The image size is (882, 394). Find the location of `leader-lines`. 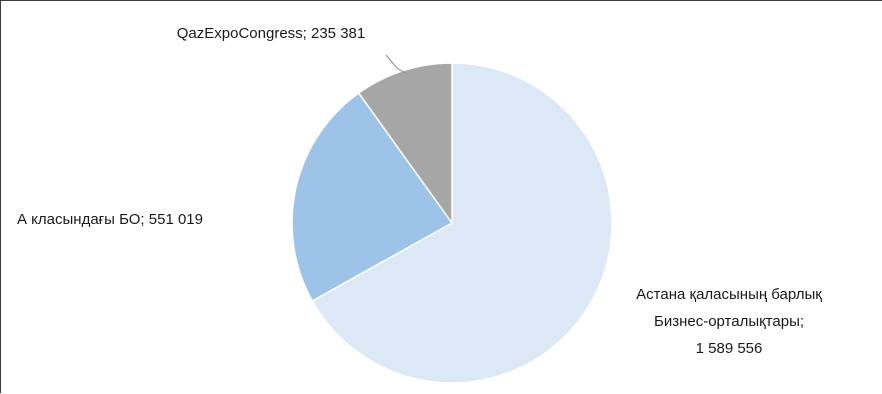

leader-lines is located at coordinates (395, 64).